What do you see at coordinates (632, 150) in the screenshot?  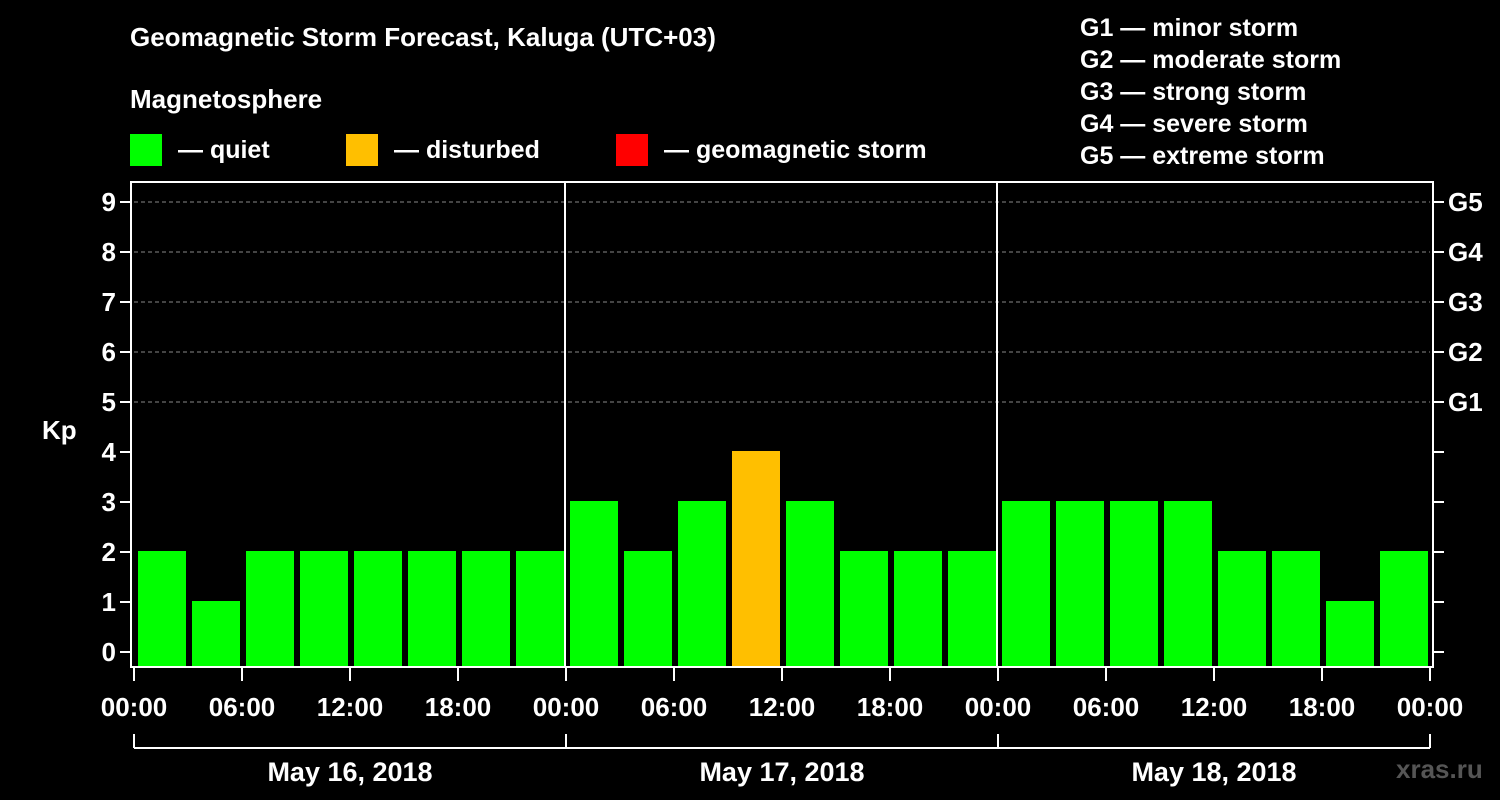 I see `legend-swatch-storm` at bounding box center [632, 150].